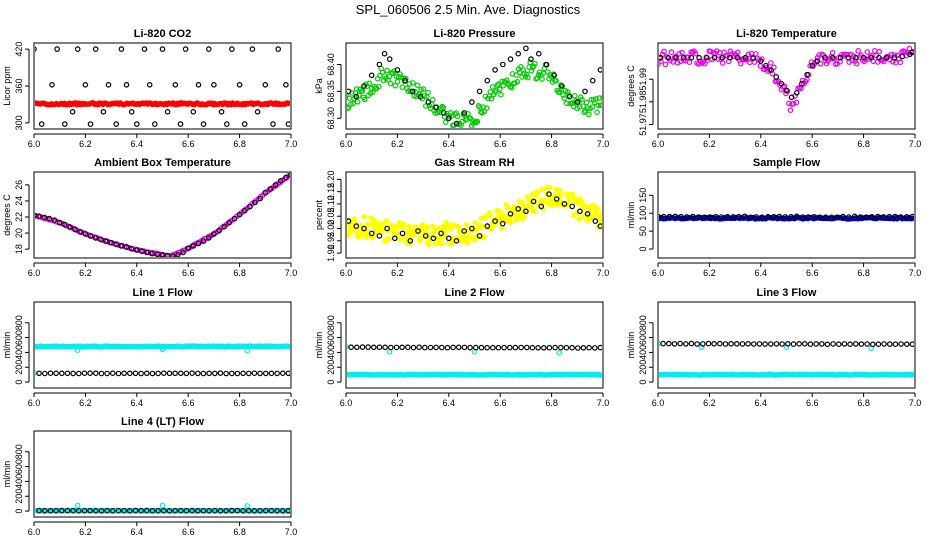  Describe the element at coordinates (500, 403) in the screenshot. I see `x-tick-label: 6.6` at that location.